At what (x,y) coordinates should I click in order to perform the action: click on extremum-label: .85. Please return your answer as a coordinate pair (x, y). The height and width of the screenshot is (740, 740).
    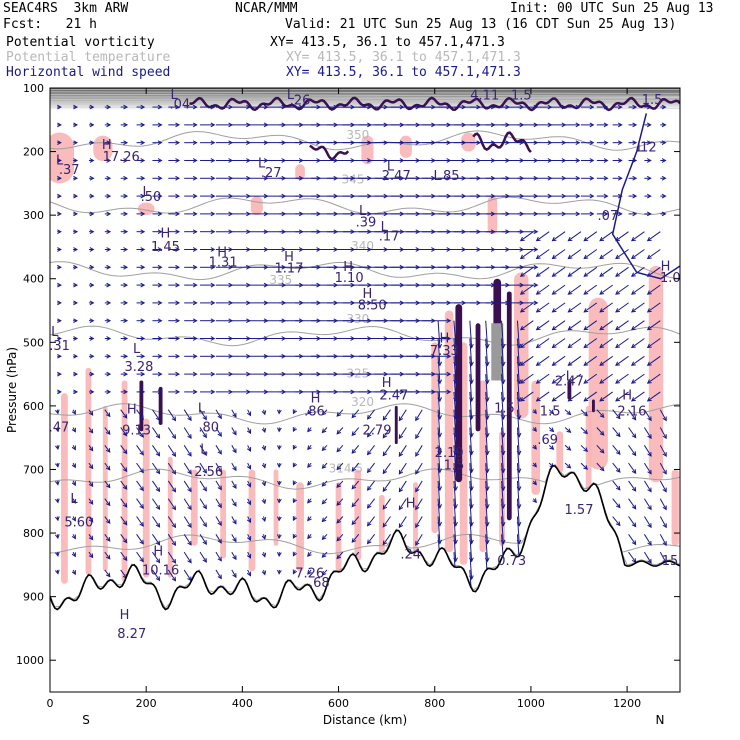
    Looking at the image, I should click on (449, 176).